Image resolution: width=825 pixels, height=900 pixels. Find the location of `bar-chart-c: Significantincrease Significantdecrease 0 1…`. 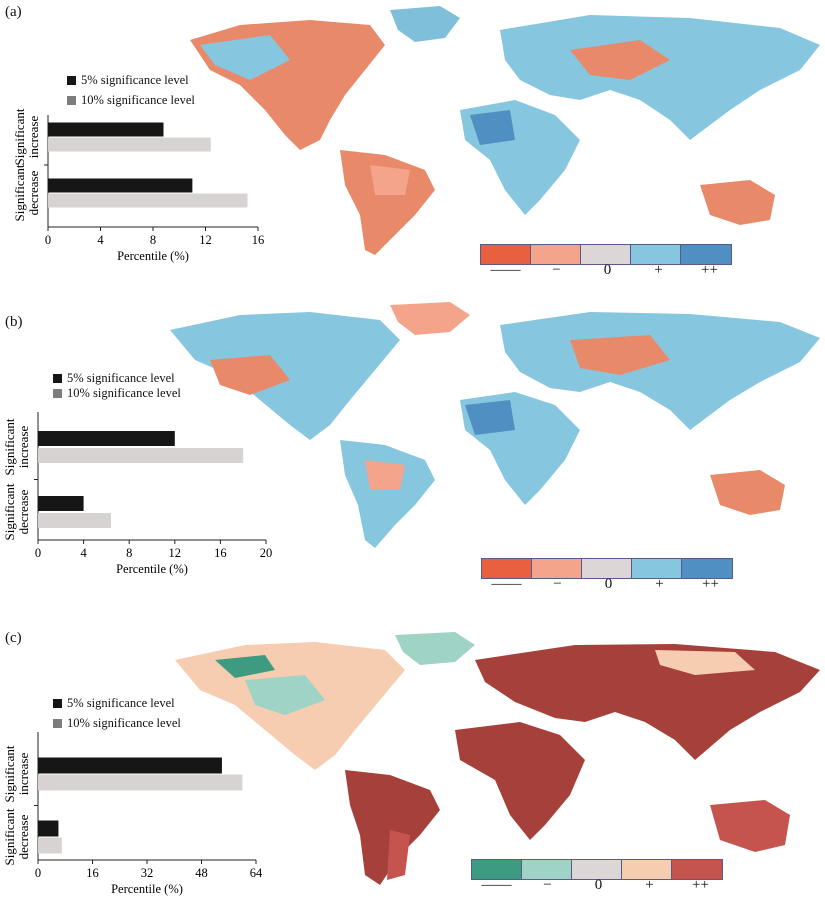

bar-chart-c: Significantincrease Significantdecrease 0 1… is located at coordinates (132, 814).